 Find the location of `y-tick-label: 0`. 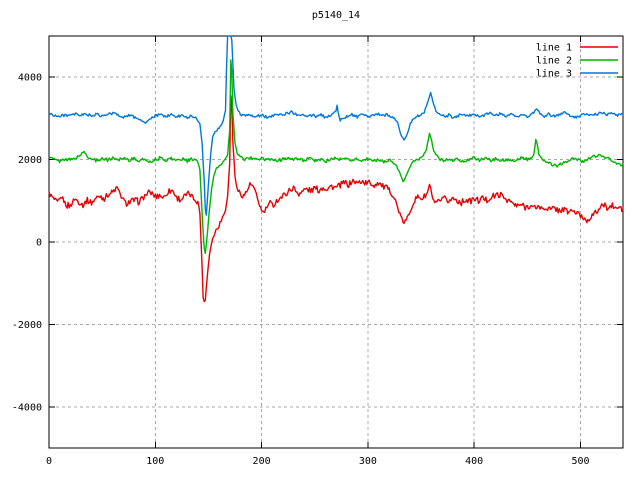

y-tick-label: 0 is located at coordinates (39, 243).